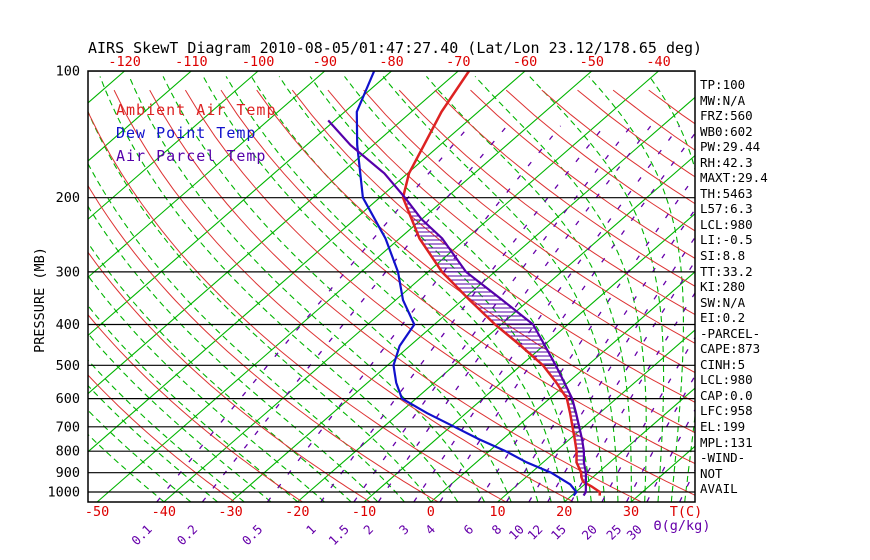 Image resolution: width=870 pixels, height=560 pixels. Describe the element at coordinates (711, 473) in the screenshot. I see `stats-line: NOT` at that location.